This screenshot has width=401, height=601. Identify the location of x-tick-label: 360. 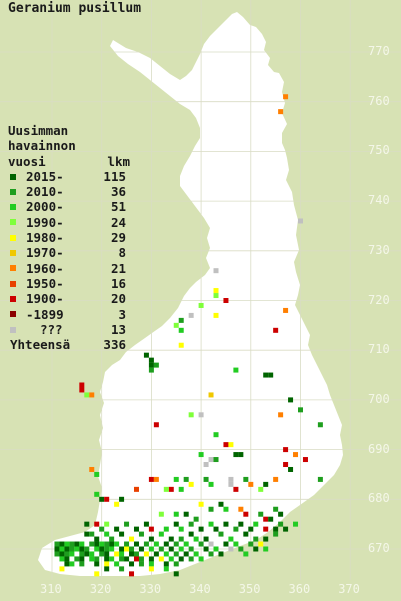
(299, 589).